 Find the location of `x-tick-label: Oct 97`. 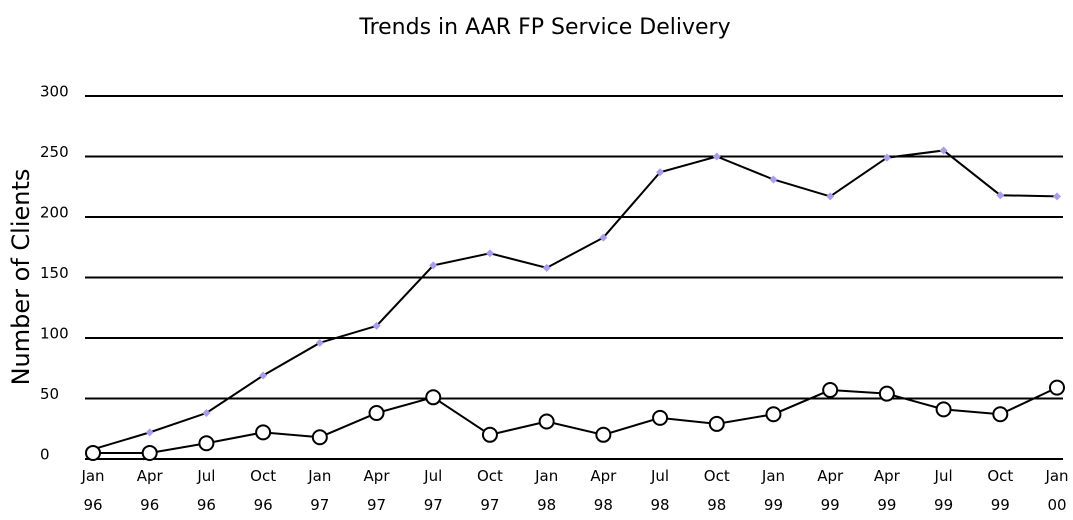

x-tick-label: Oct 97 is located at coordinates (489, 490).